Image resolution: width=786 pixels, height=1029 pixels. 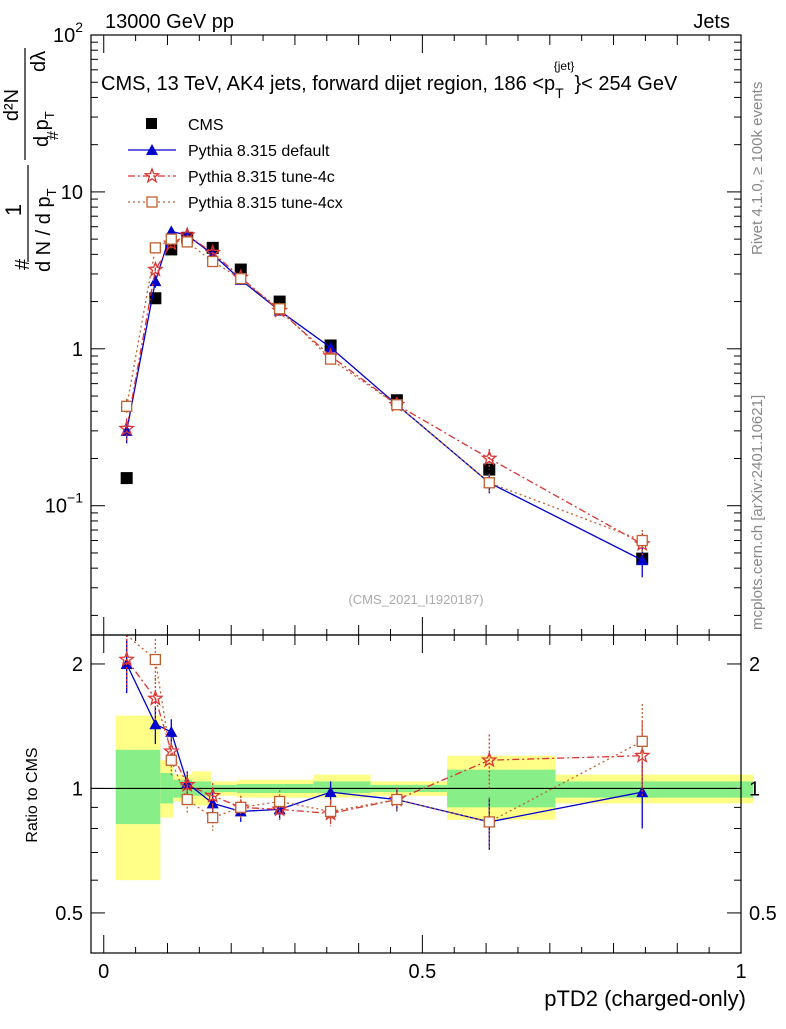 What do you see at coordinates (754, 789) in the screenshot?
I see `ratio-y-tick-label-right: 1` at bounding box center [754, 789].